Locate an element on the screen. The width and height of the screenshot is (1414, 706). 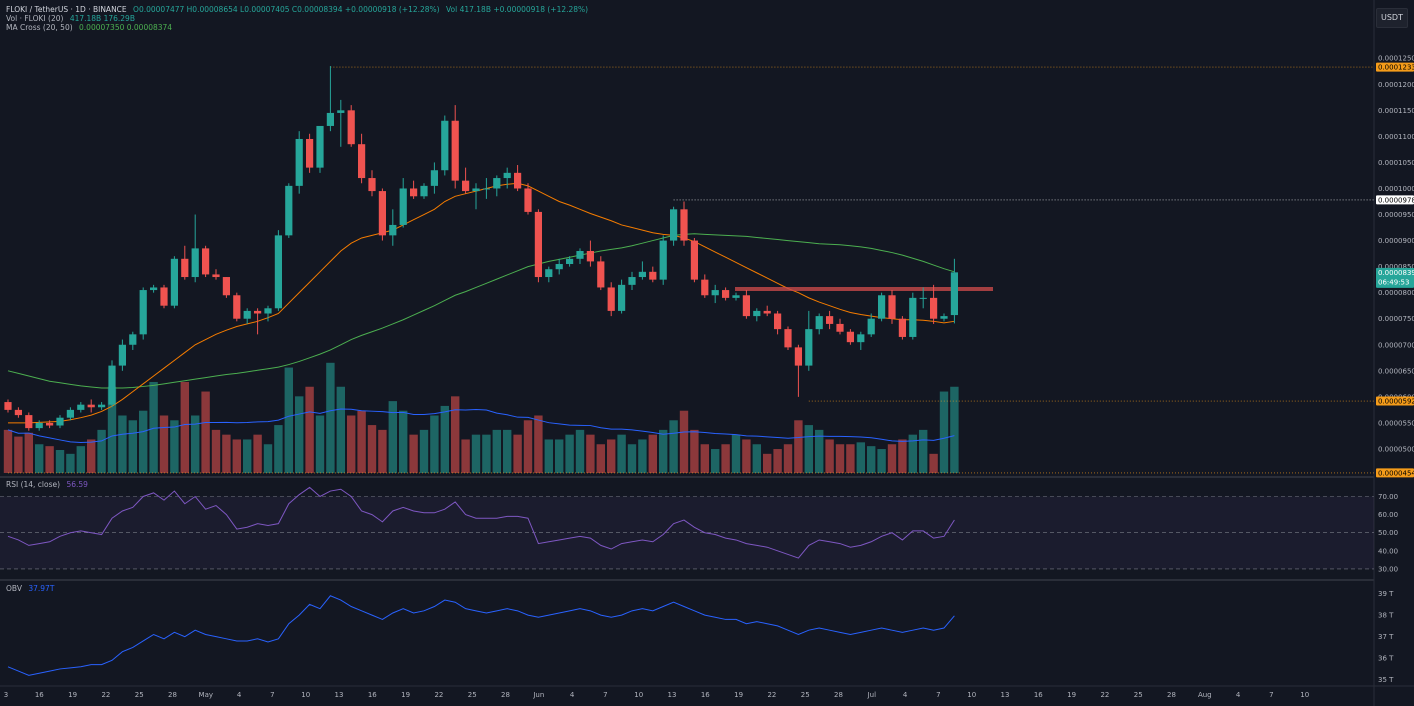
time-axis-label: 16 is located at coordinates (372, 695).